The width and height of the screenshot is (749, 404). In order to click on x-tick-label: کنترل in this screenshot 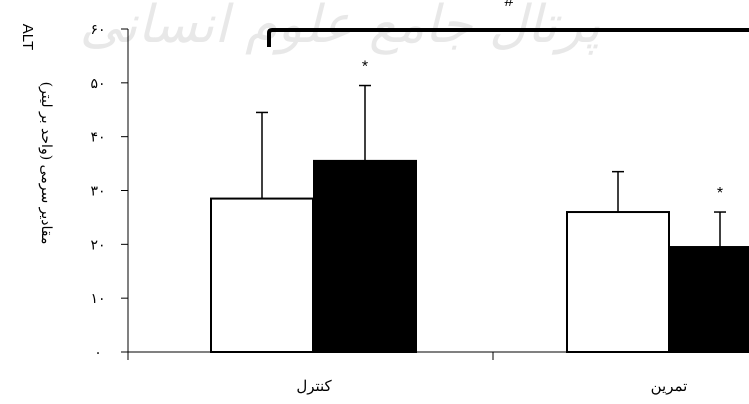, I will do `click(314, 386)`.